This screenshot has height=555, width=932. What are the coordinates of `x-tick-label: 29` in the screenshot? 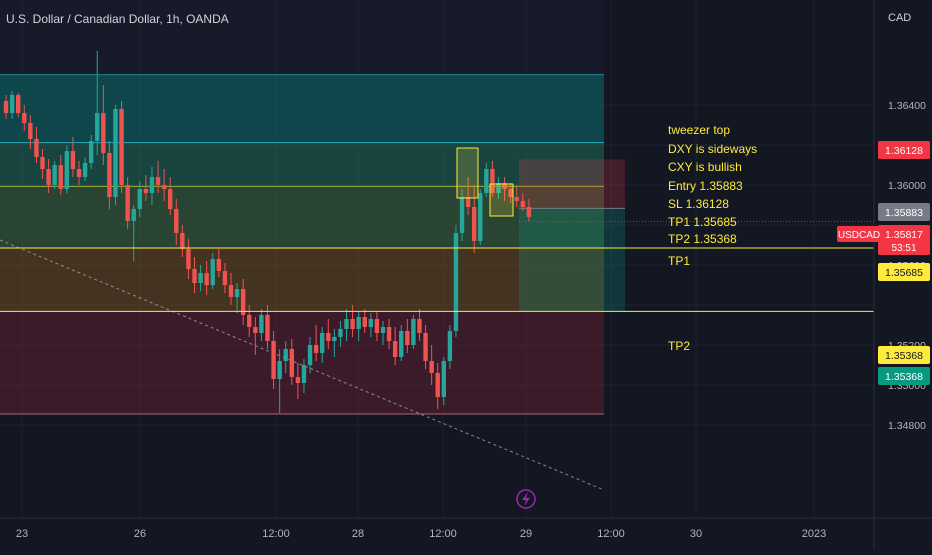 It's located at (526, 534).